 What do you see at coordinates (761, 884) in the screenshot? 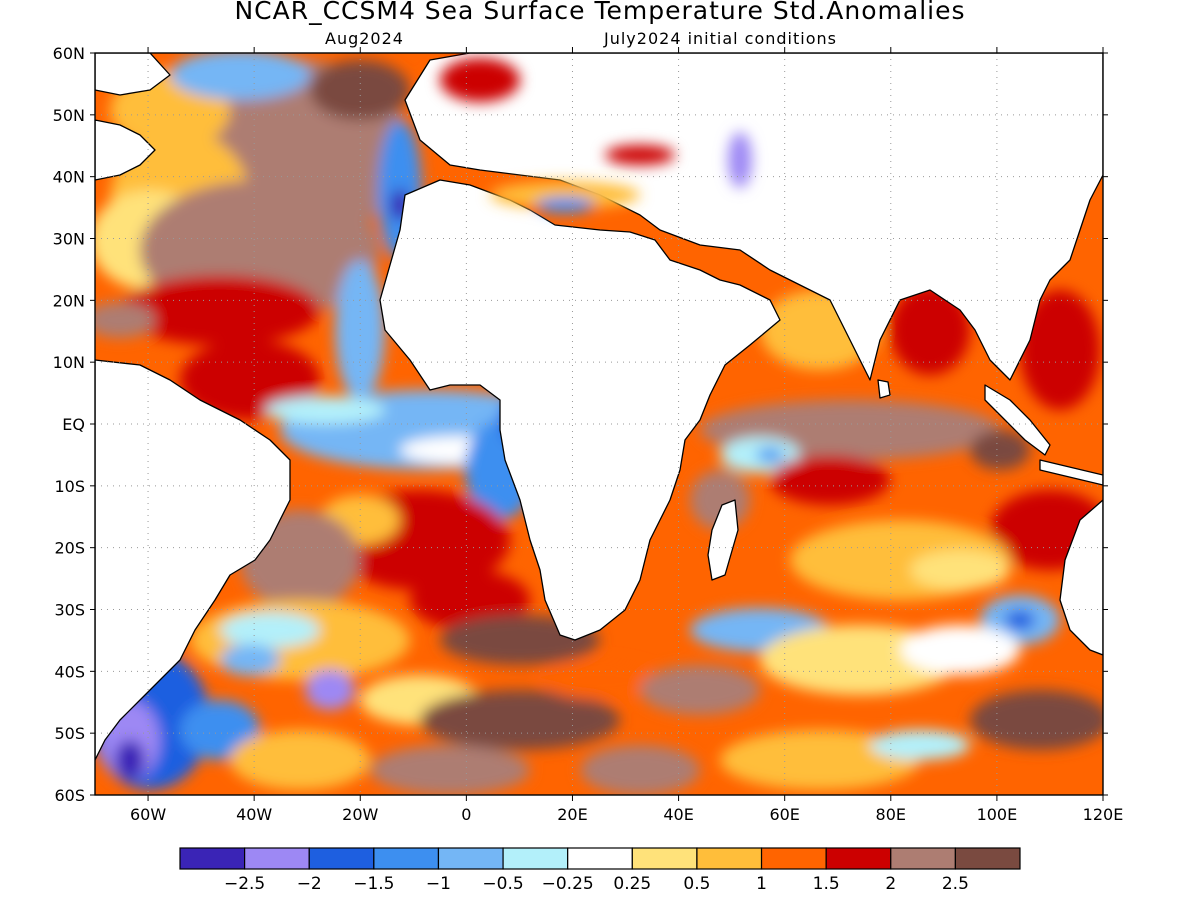
I see `colorbar-label: 1` at bounding box center [761, 884].